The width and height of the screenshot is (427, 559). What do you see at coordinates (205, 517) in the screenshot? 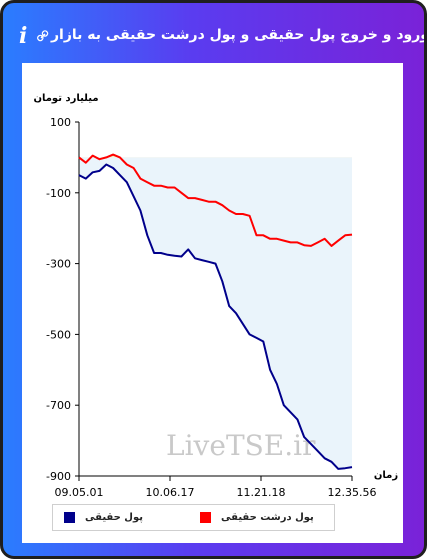
I see `legend-swatch-large-real` at bounding box center [205, 517].